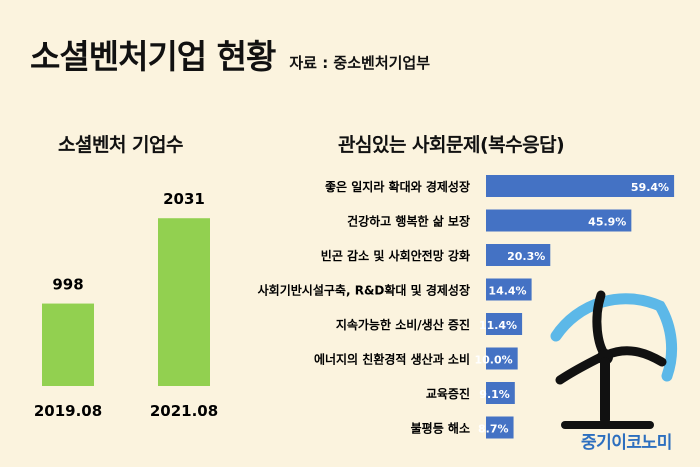 The height and width of the screenshot is (467, 700). Describe the element at coordinates (493, 360) in the screenshot. I see `value-label: 10.0%` at that location.